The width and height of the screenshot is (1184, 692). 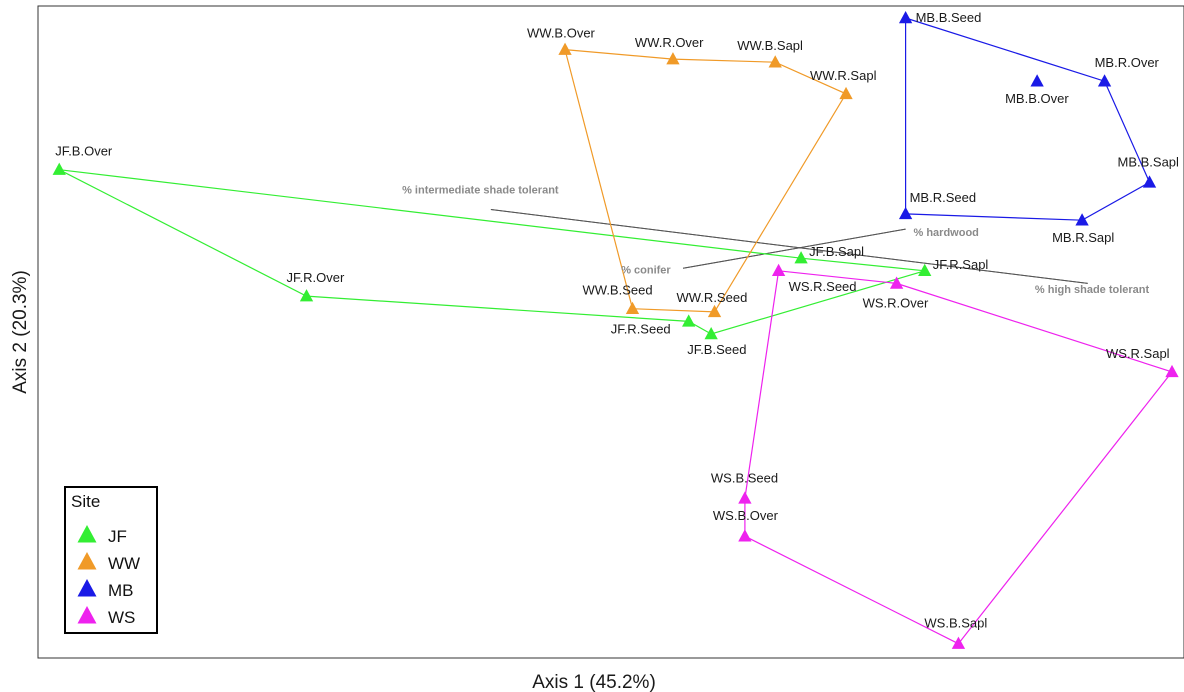 What do you see at coordinates (770, 45) in the screenshot?
I see `label-ww-b-sapl: WW.B.Sapl` at bounding box center [770, 45].